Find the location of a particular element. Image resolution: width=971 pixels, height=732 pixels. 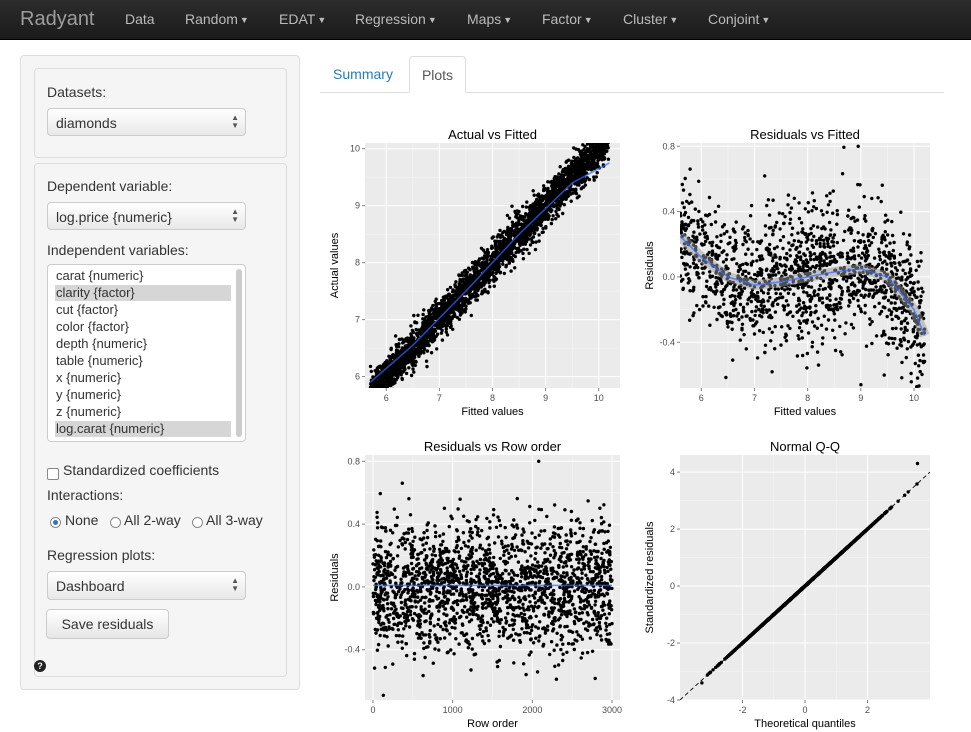

radio-none is located at coordinates (55, 522).